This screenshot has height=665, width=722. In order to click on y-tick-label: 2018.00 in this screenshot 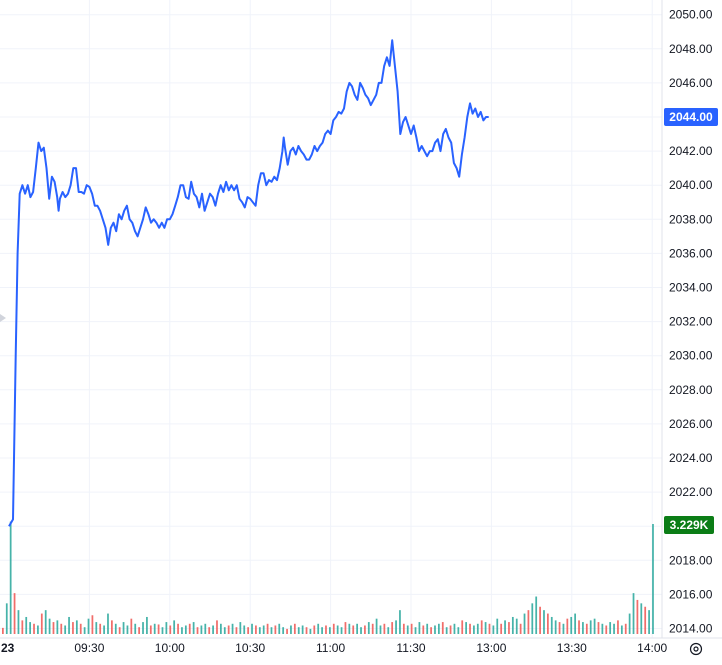, I will do `click(691, 560)`.